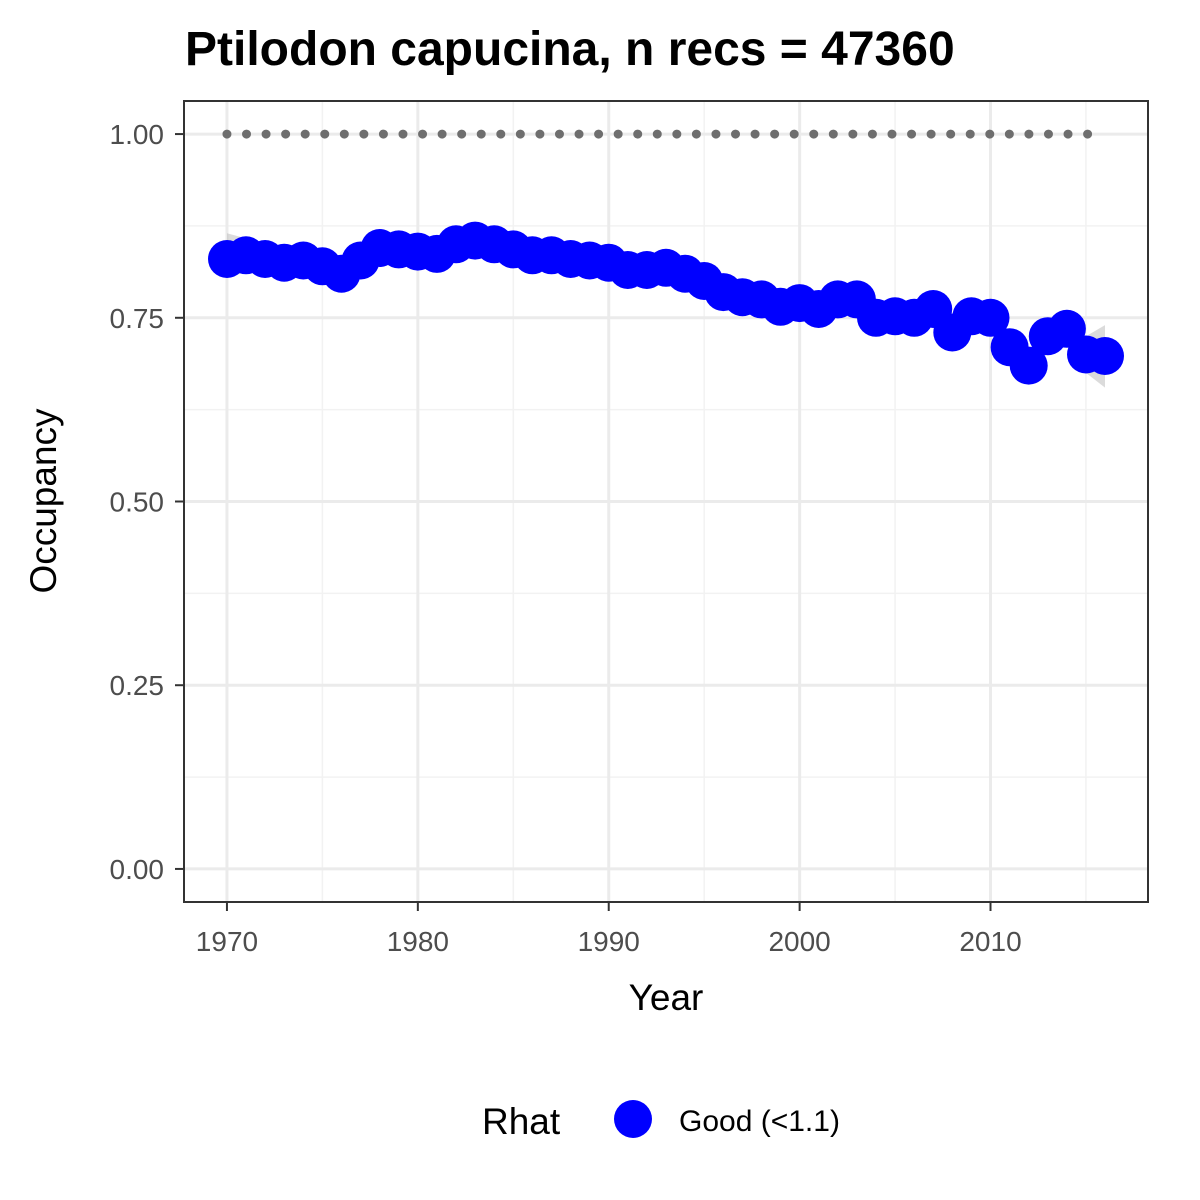 Image resolution: width=1200 pixels, height=1200 pixels. What do you see at coordinates (43, 501) in the screenshot?
I see `y-axis-title: Occupancy` at bounding box center [43, 501].